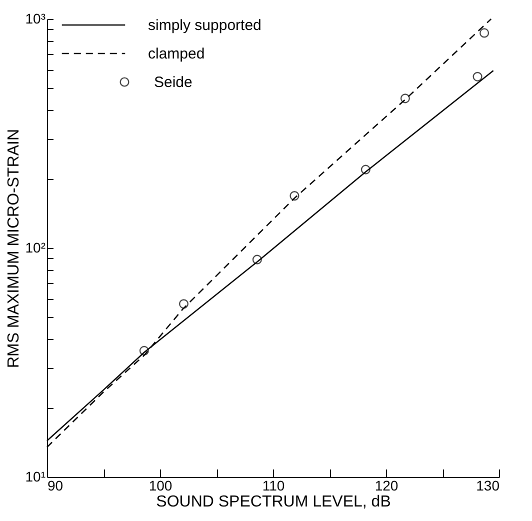  Describe the element at coordinates (173, 82) in the screenshot. I see `legend-label: Seide` at that location.